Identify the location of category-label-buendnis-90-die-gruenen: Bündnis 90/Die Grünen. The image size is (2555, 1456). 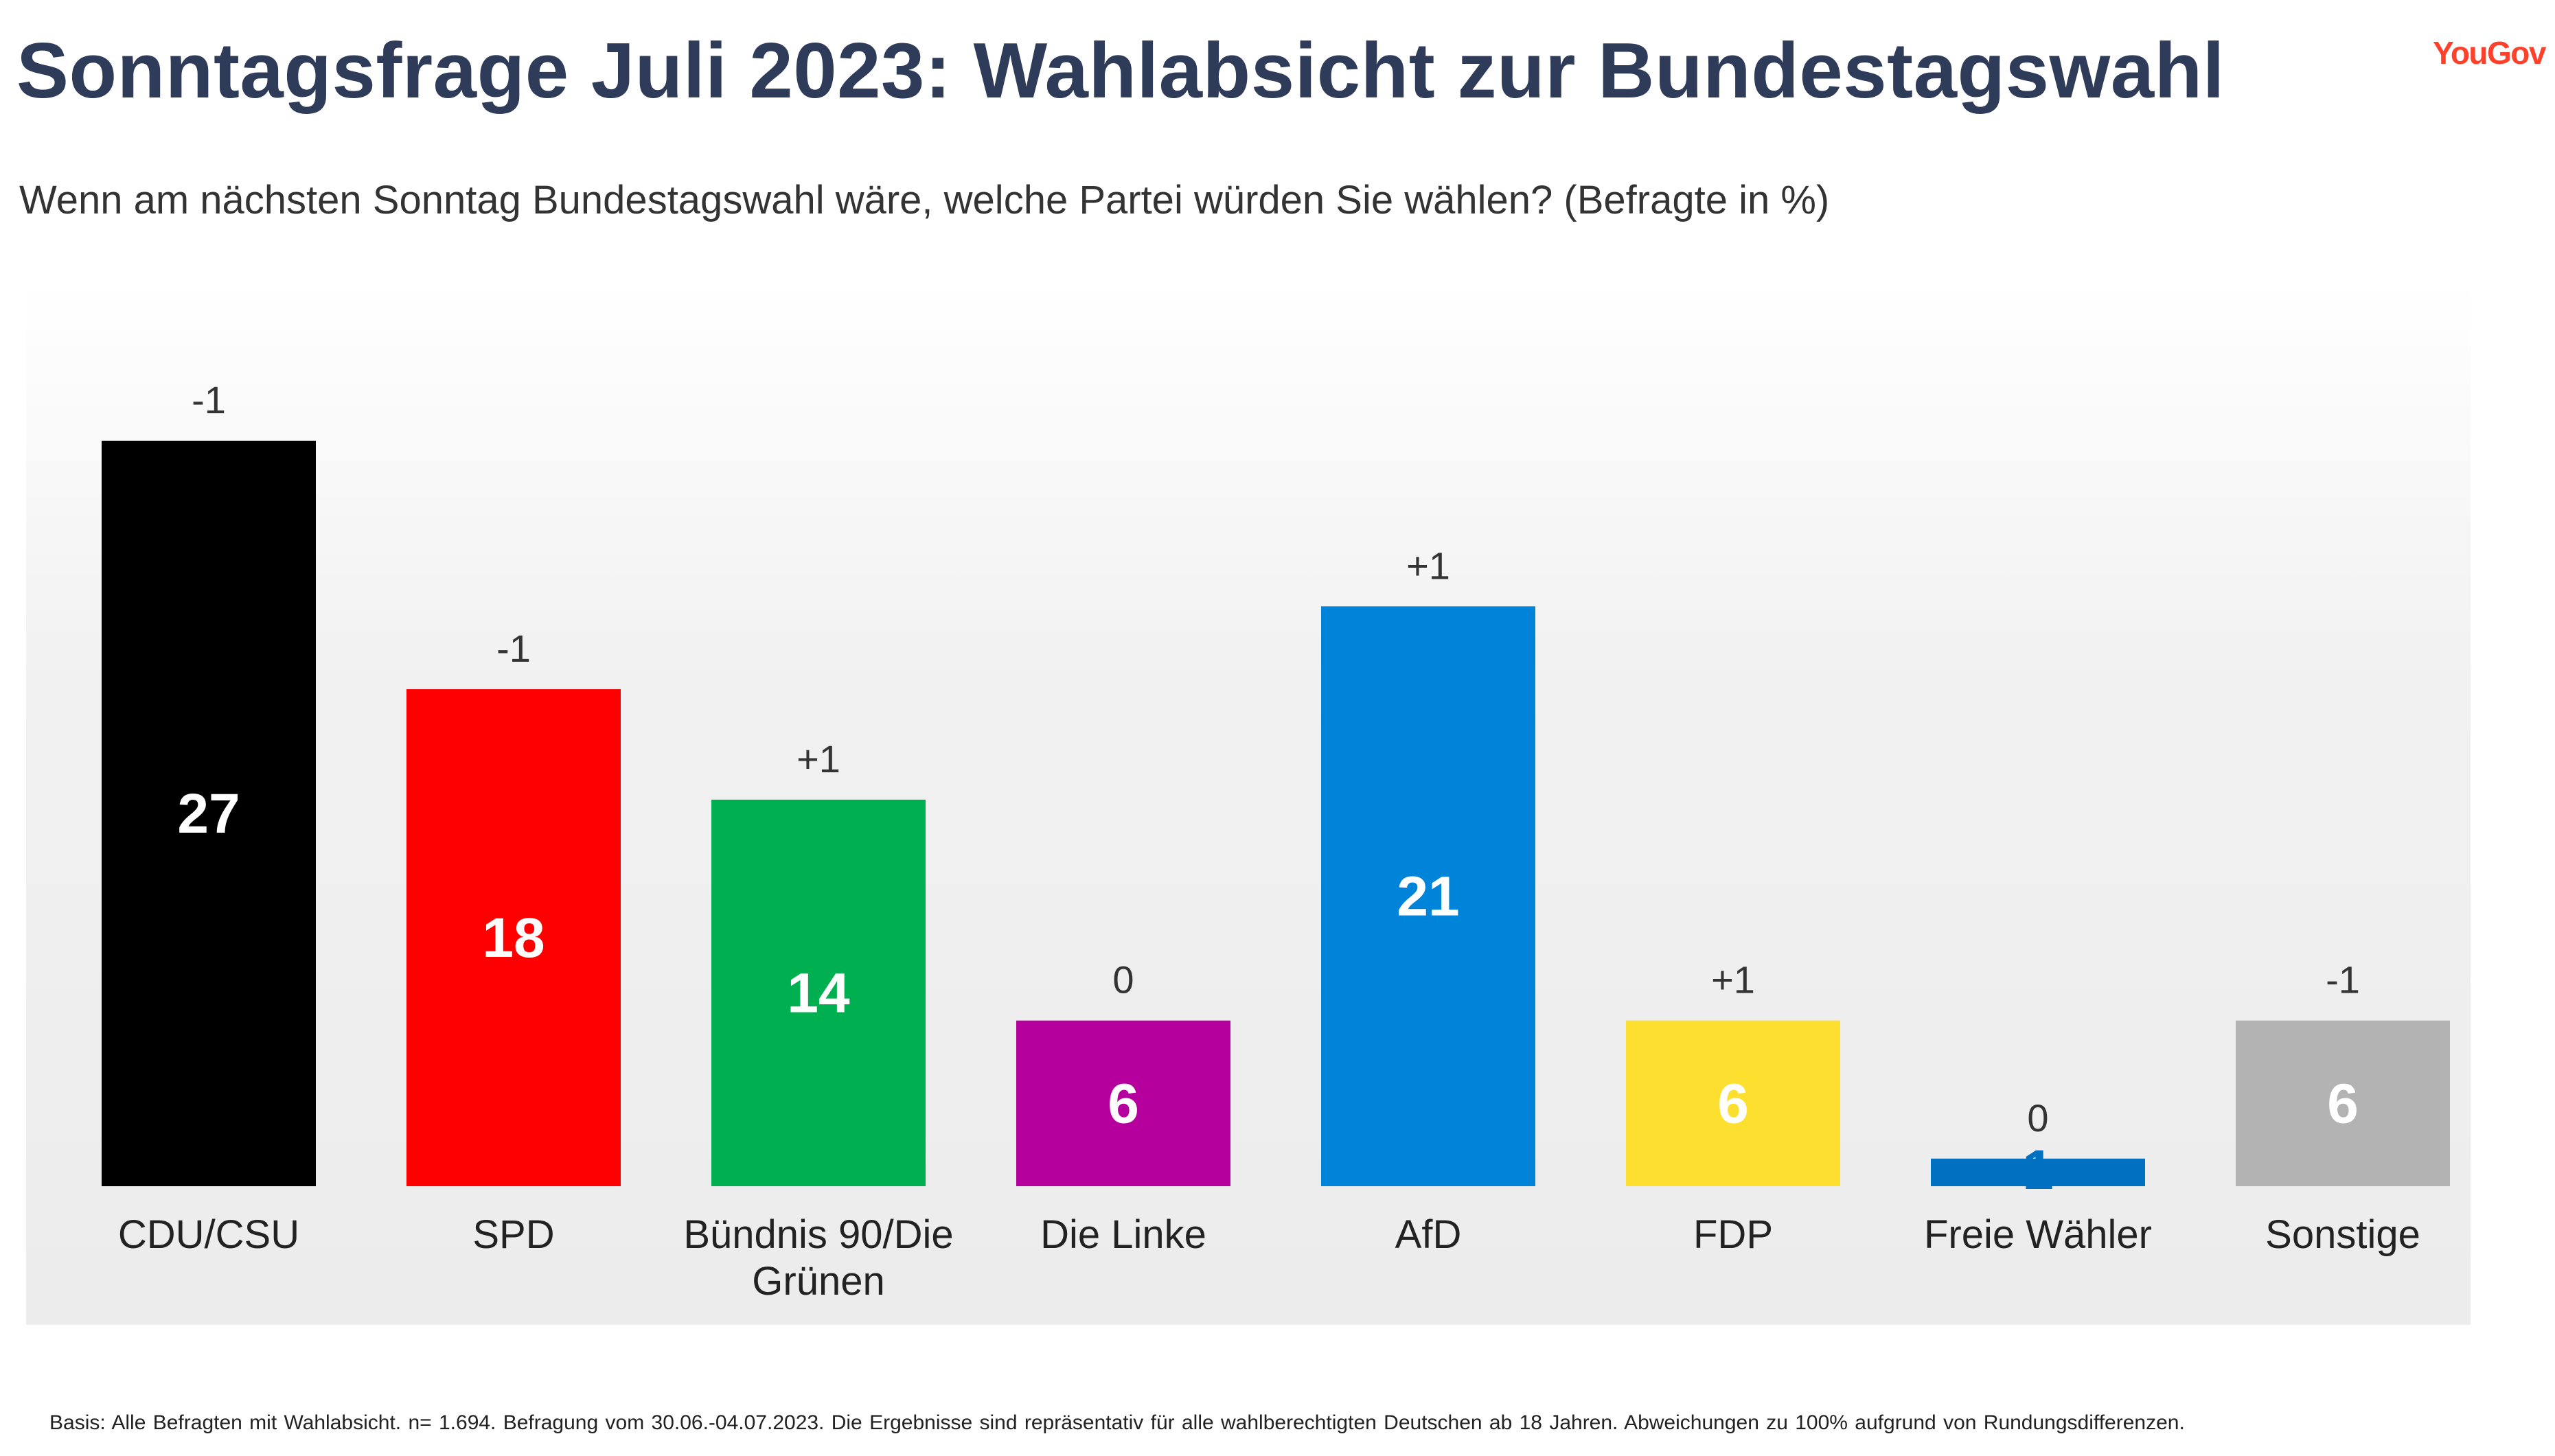
(818, 1258).